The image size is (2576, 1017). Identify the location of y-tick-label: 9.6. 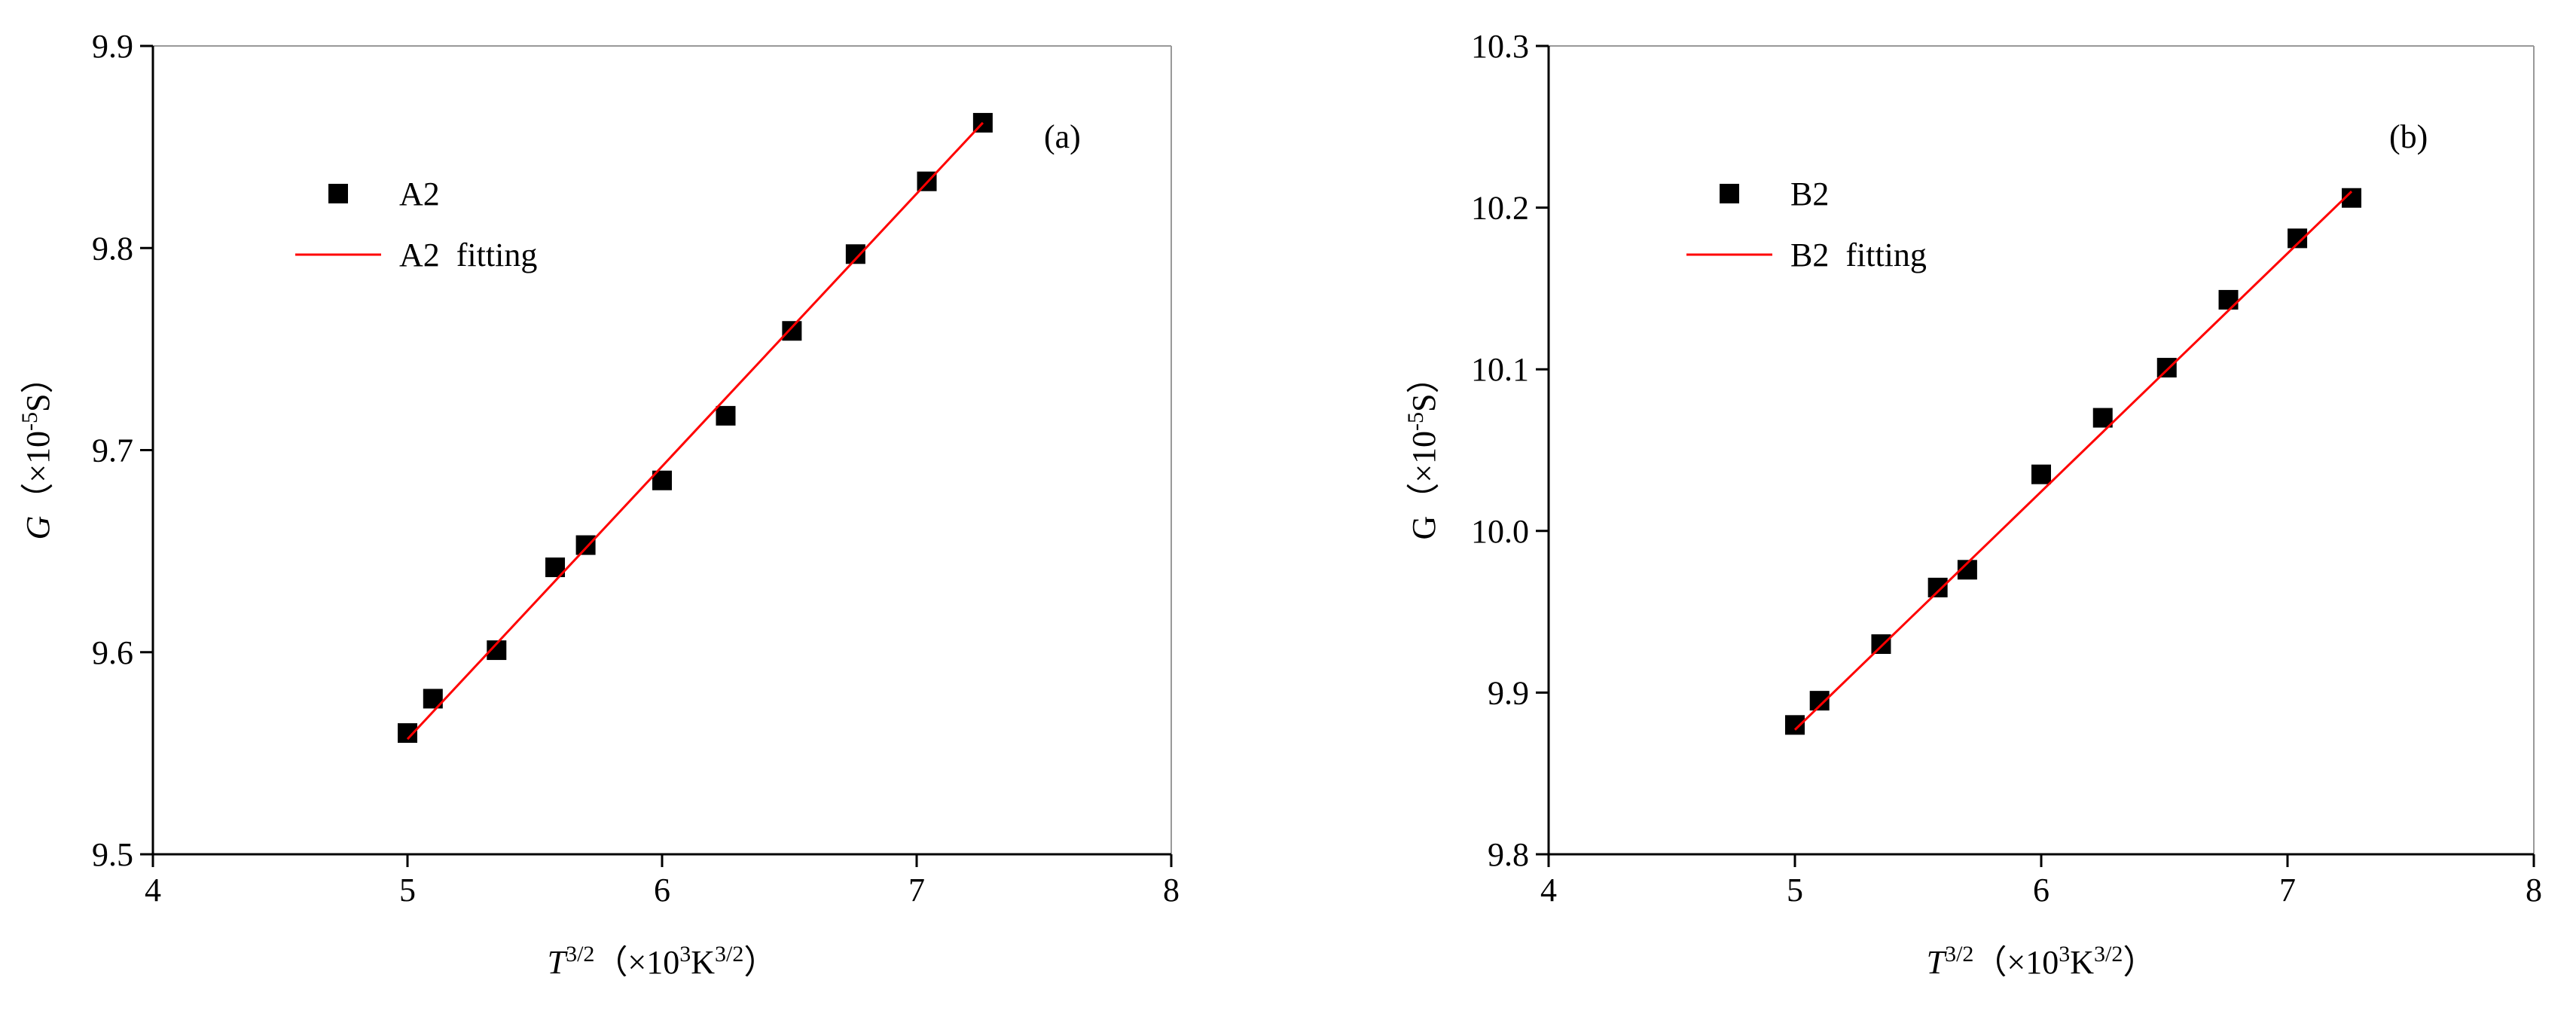
(113, 652).